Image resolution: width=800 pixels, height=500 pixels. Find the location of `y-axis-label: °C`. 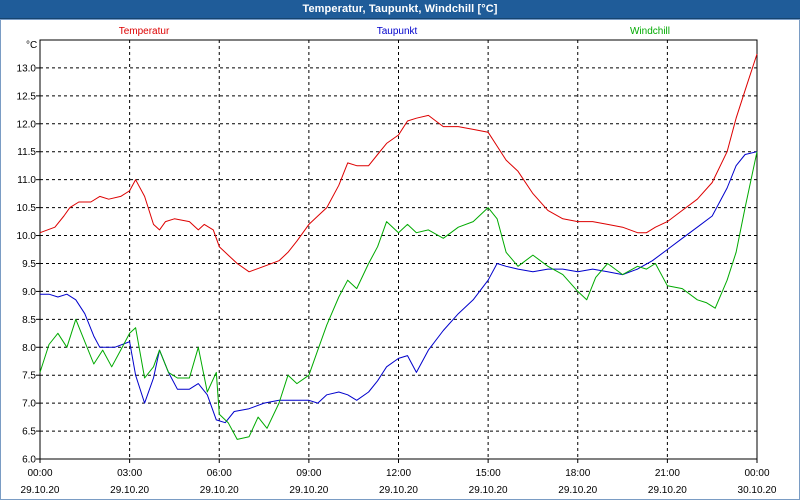

y-axis-label: °C is located at coordinates (31, 45).